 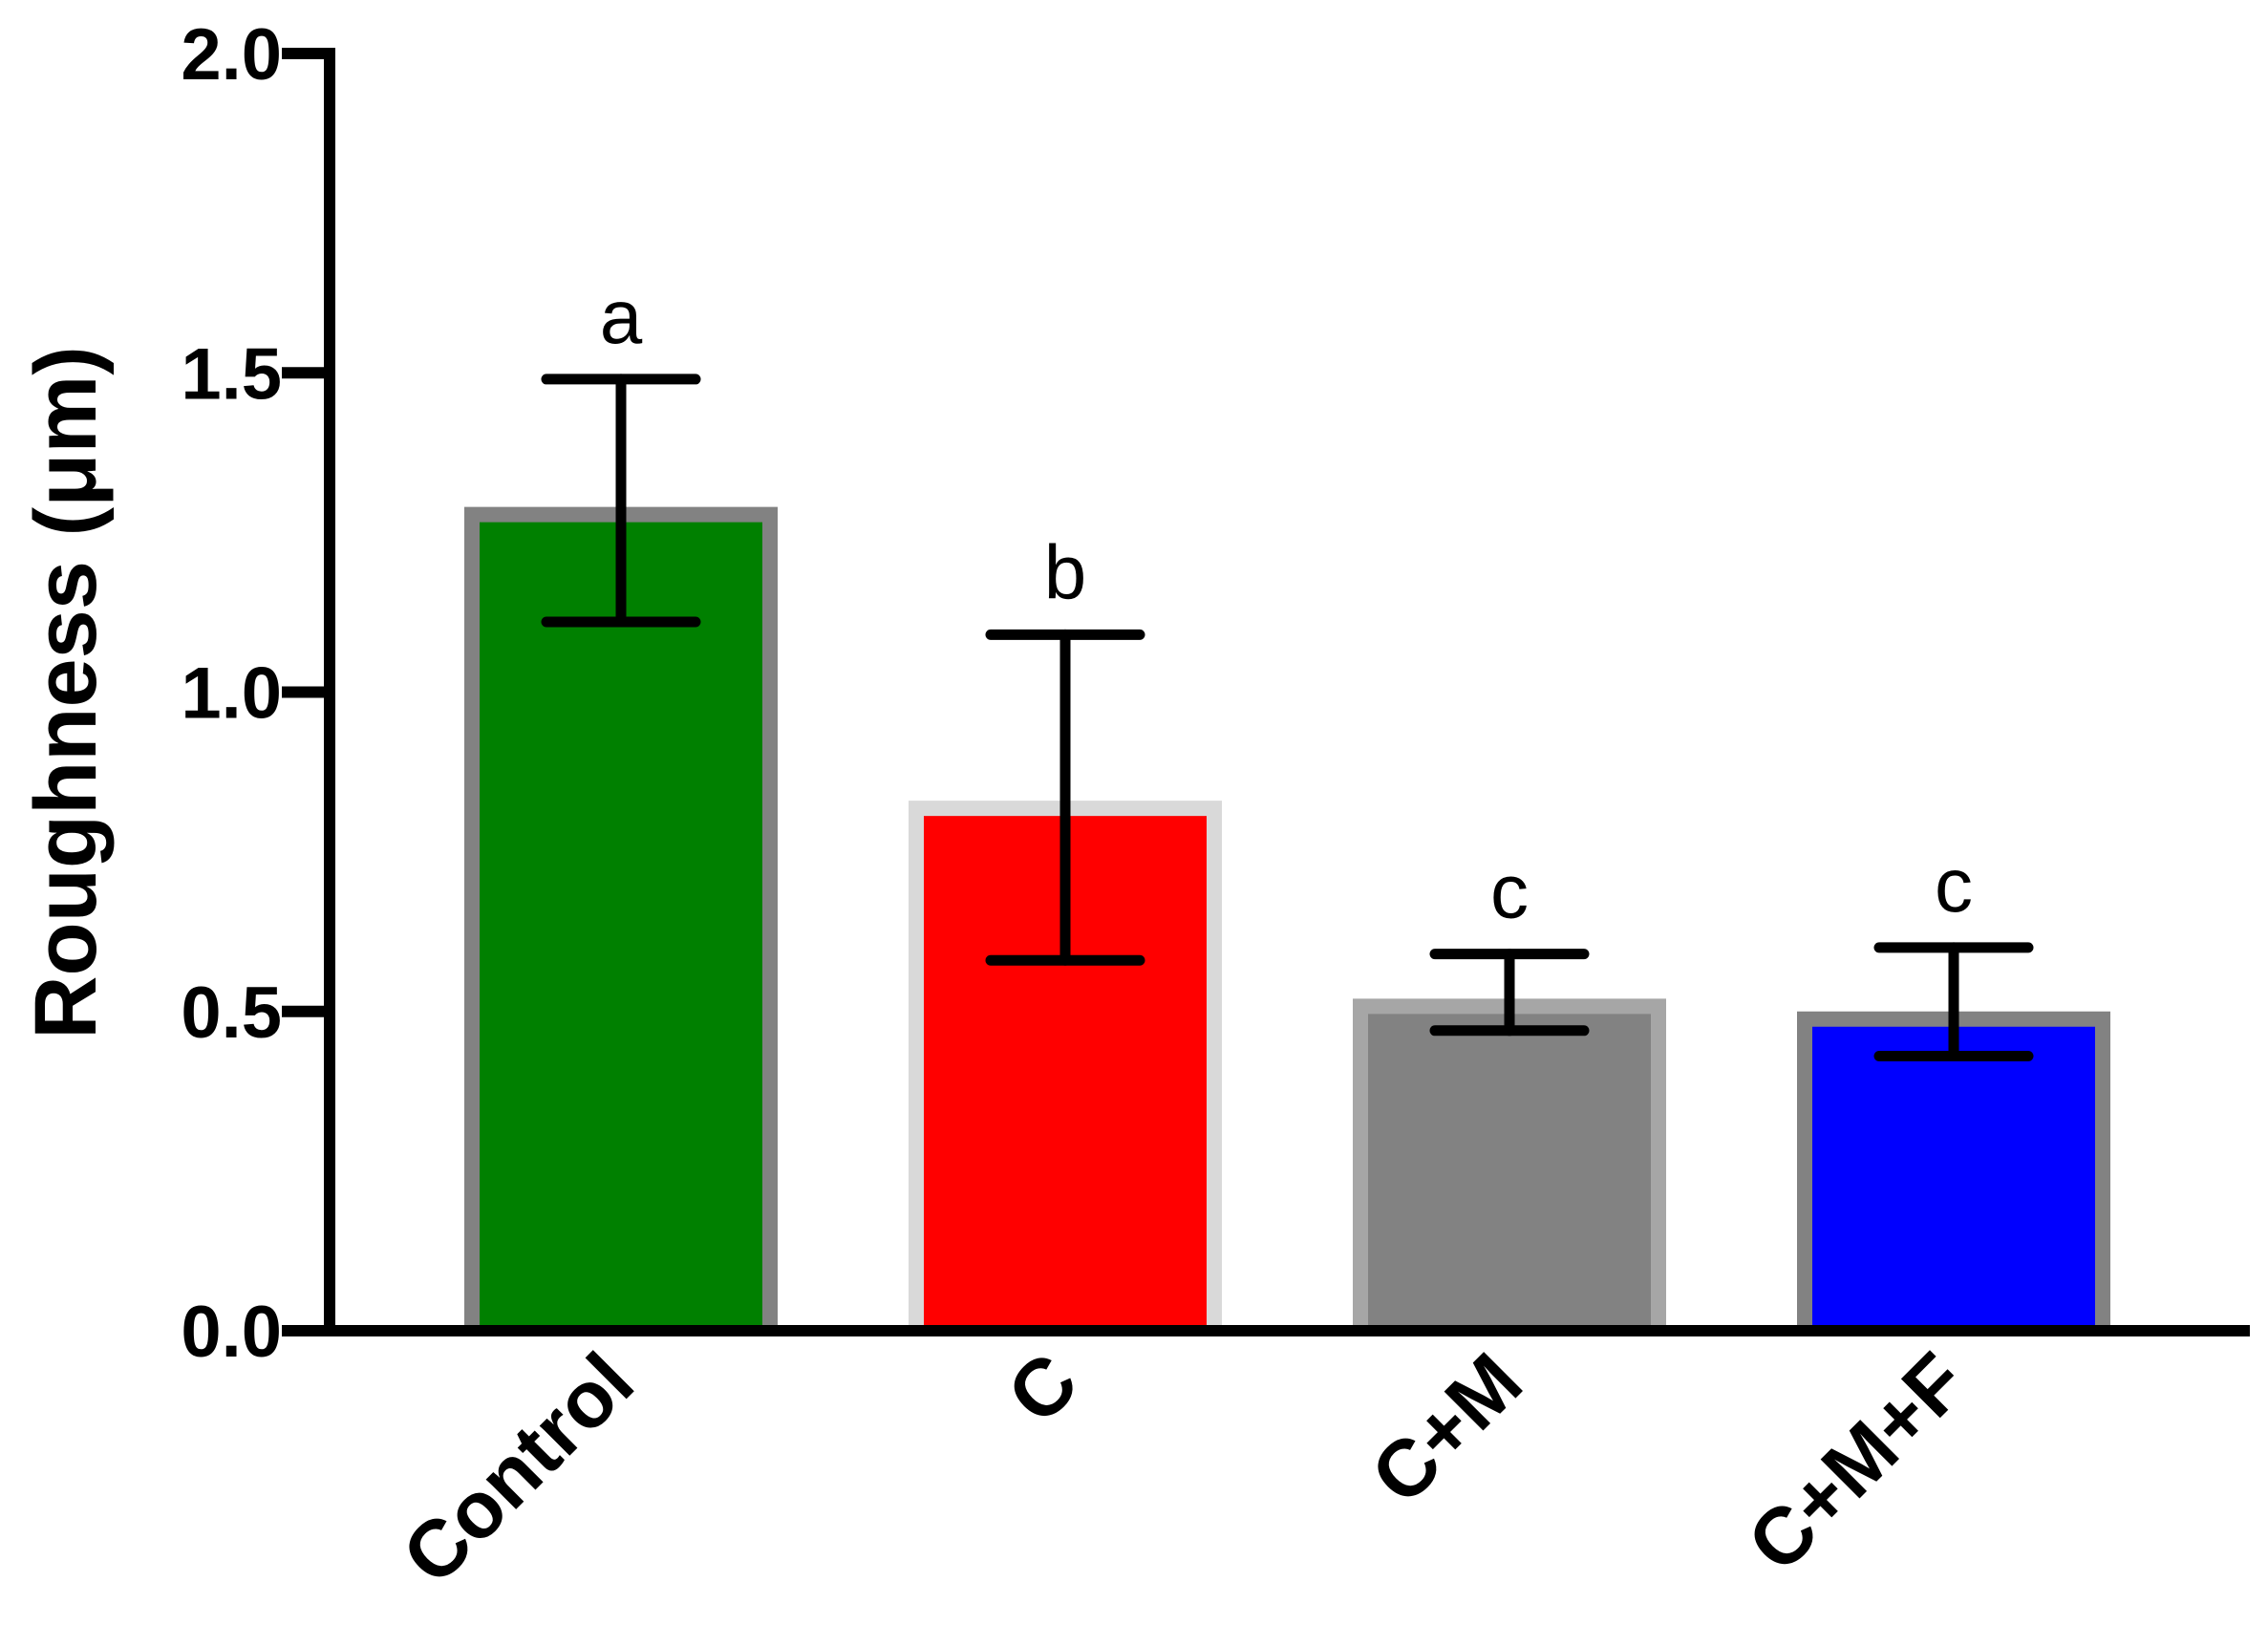 What do you see at coordinates (1856, 1462) in the screenshot?
I see `x-tick-label-c-plus-m-plus-f: C+M+F` at bounding box center [1856, 1462].